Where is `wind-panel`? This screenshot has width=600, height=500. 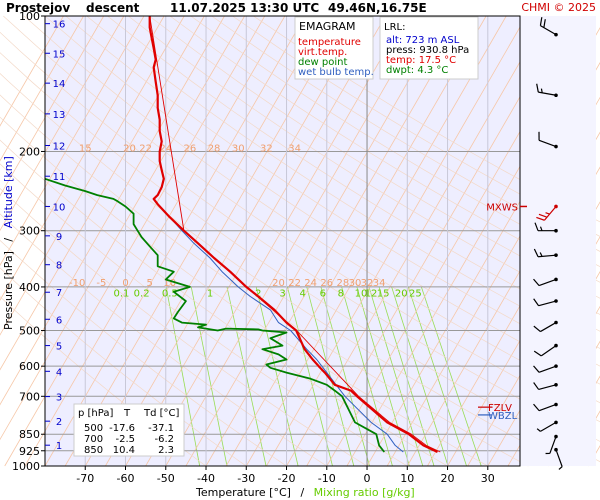 wind-panel is located at coordinates (558, 241).